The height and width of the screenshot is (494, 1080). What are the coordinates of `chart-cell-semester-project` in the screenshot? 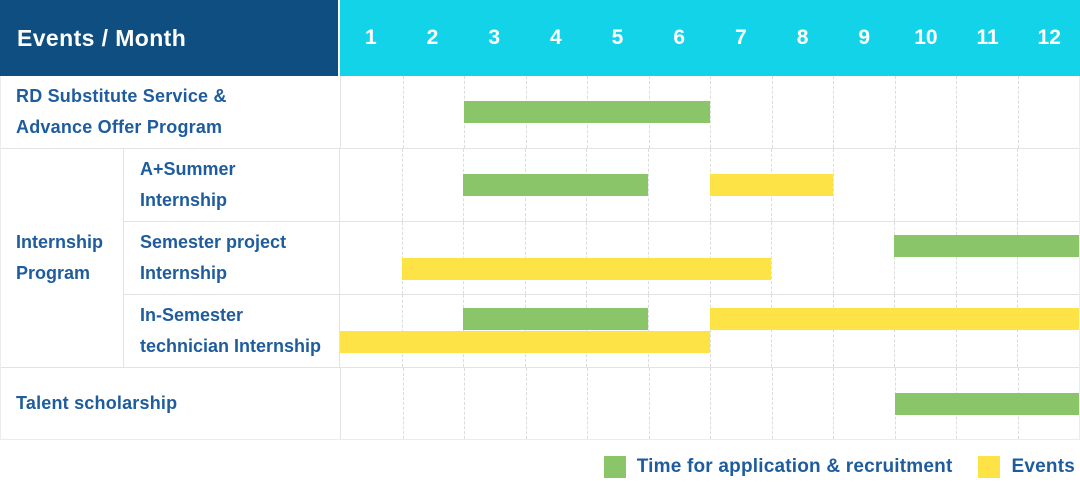 It's located at (709, 258).